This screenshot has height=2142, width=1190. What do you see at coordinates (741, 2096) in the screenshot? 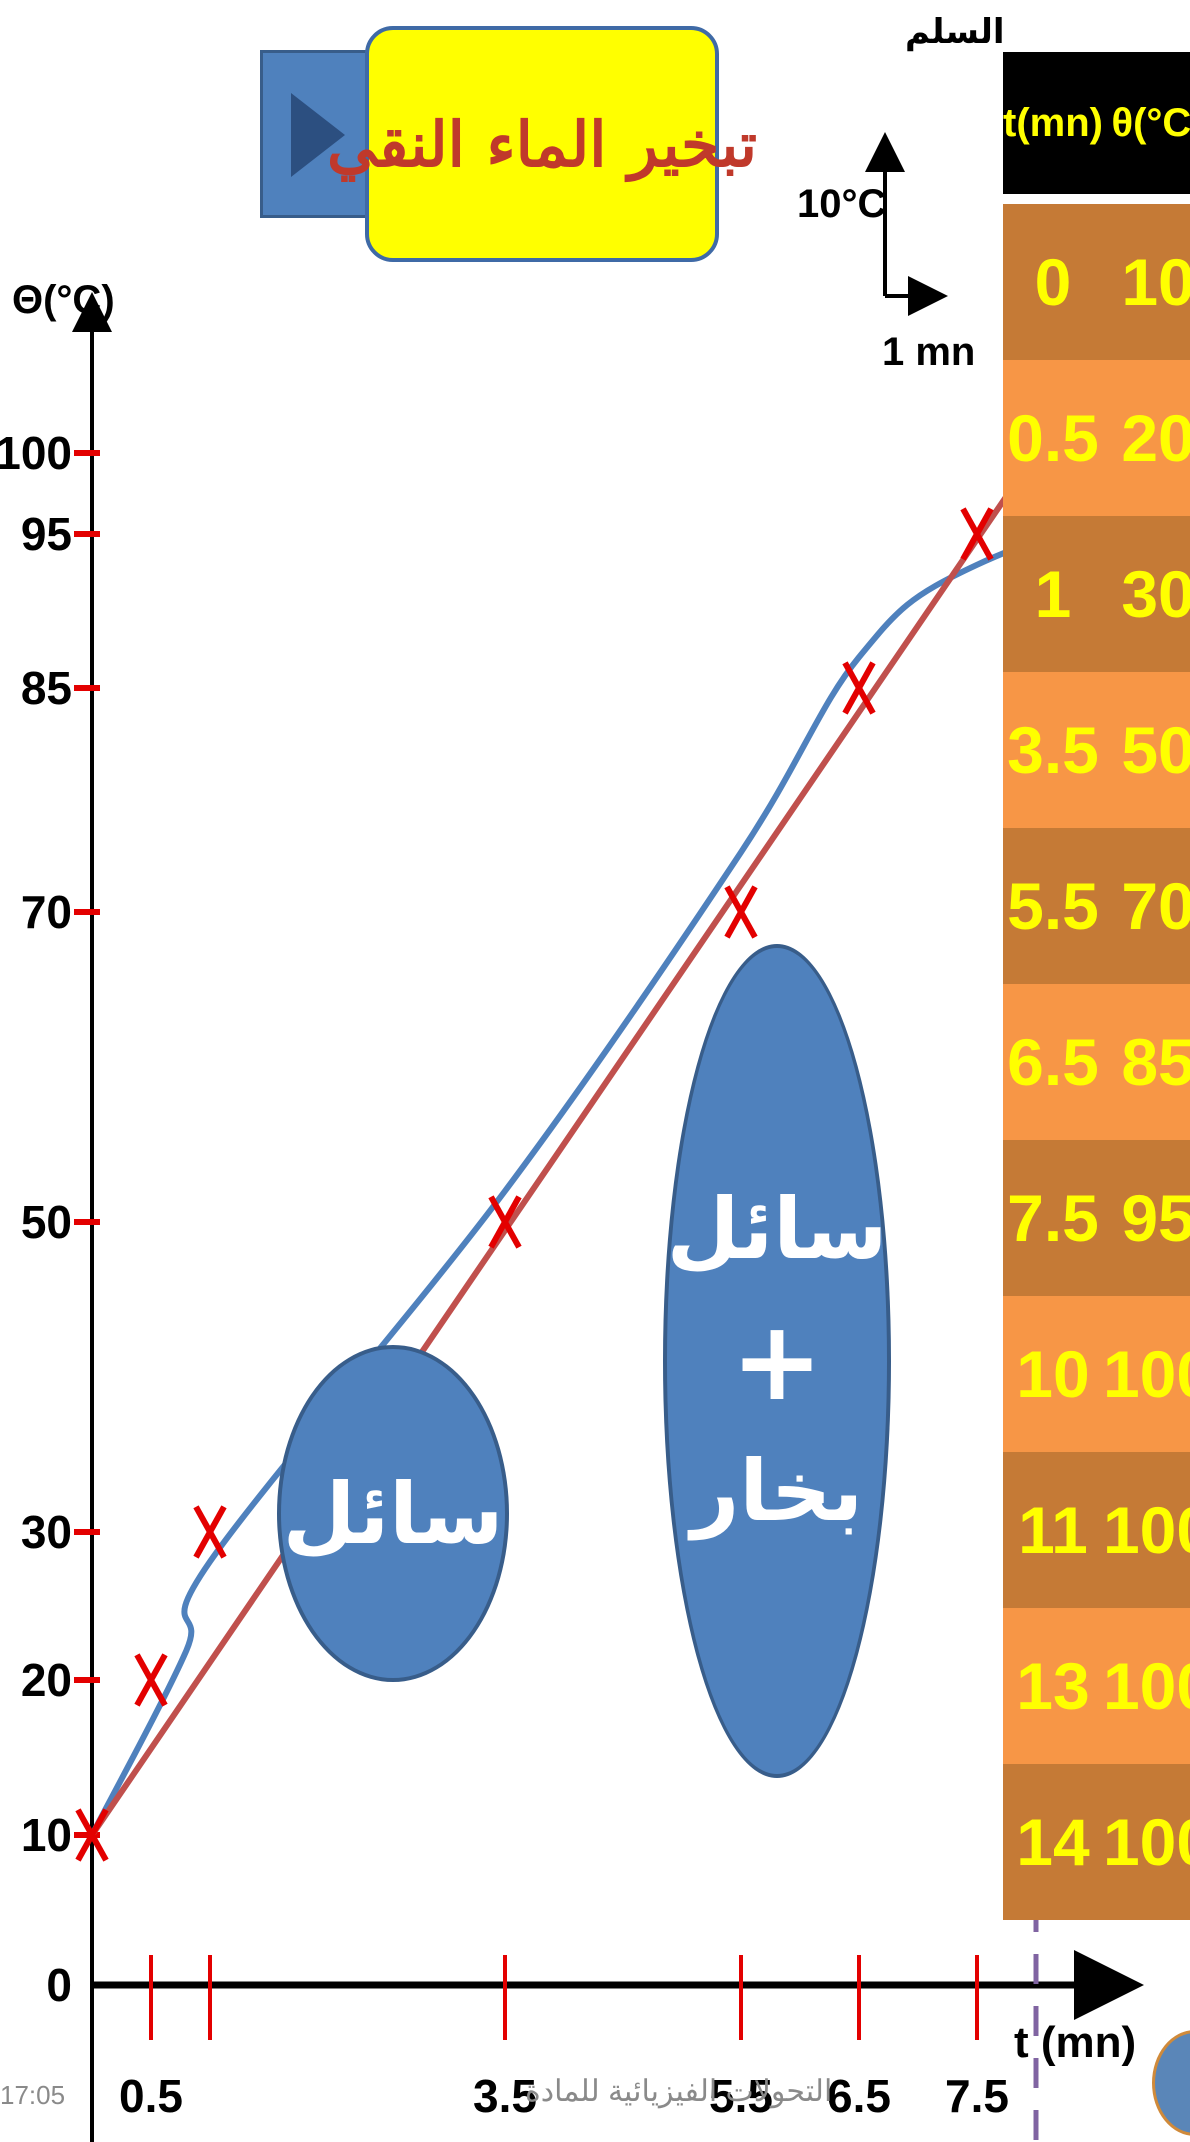
I see `x-tick-label: 5.5` at bounding box center [741, 2096].